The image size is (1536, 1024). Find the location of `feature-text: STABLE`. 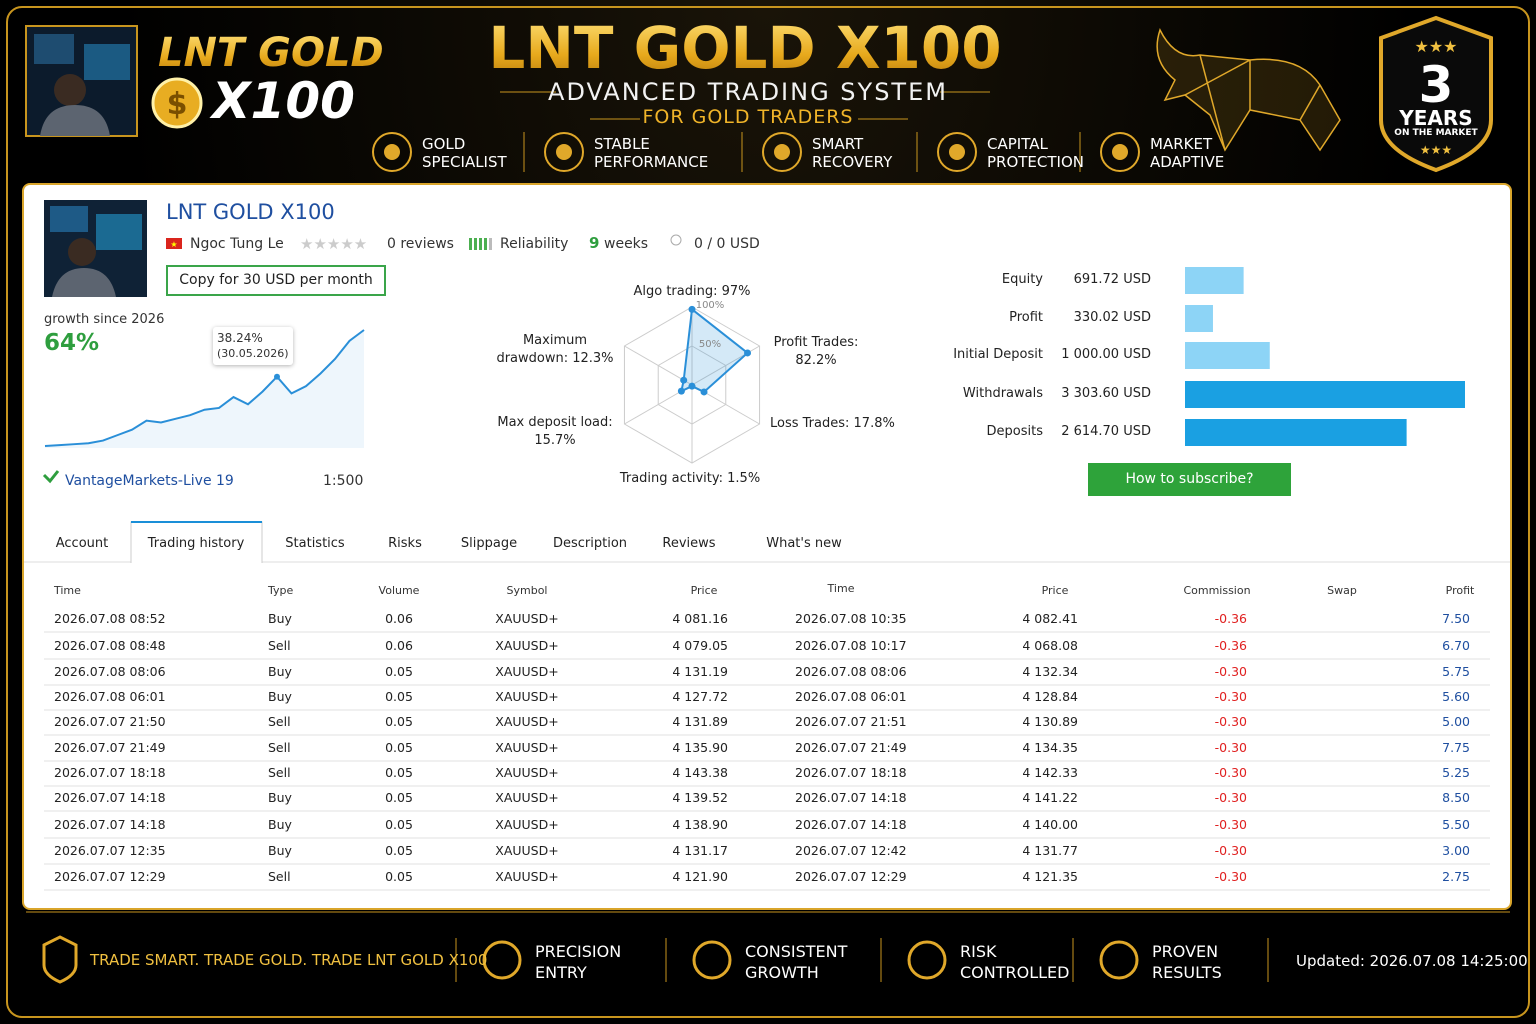

feature-text: STABLE is located at coordinates (622, 144).